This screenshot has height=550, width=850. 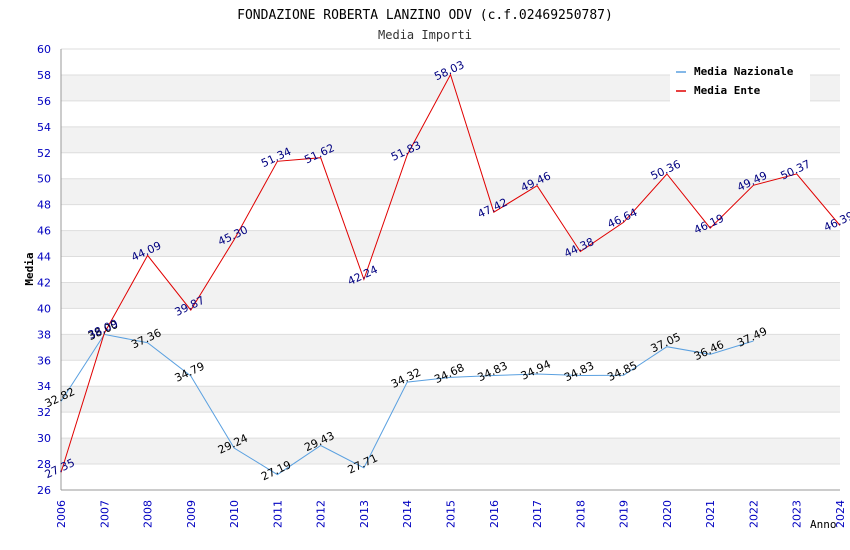 I want to click on x-tick-label: 2020, so click(x=667, y=514).